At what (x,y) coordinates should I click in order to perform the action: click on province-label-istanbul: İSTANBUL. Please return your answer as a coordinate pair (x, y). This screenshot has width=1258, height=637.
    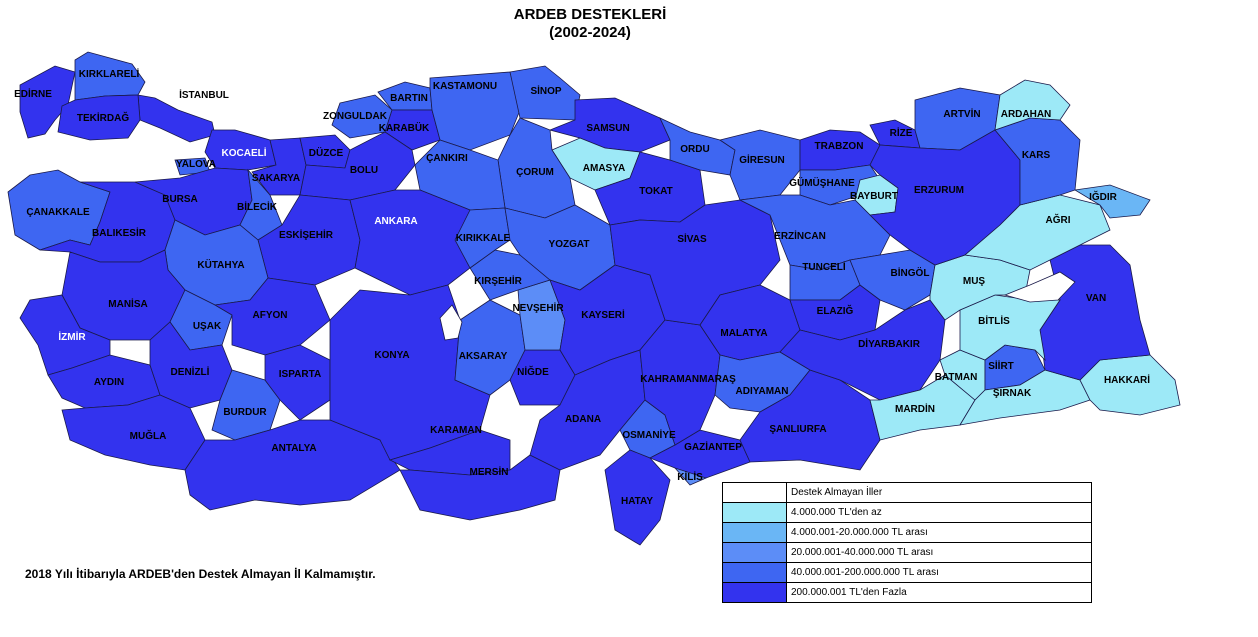
    Looking at the image, I should click on (204, 94).